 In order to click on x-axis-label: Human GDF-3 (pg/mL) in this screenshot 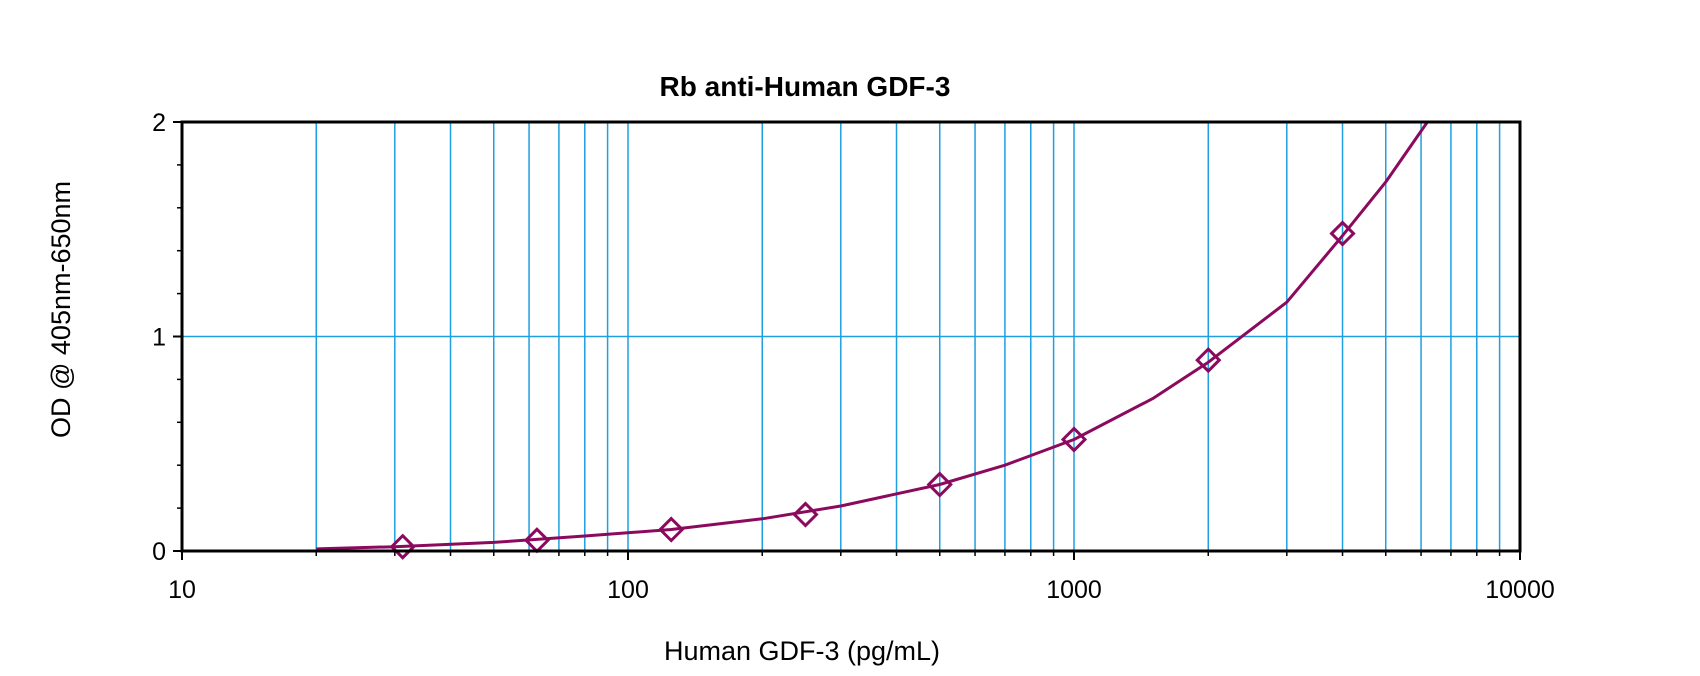, I will do `click(802, 651)`.